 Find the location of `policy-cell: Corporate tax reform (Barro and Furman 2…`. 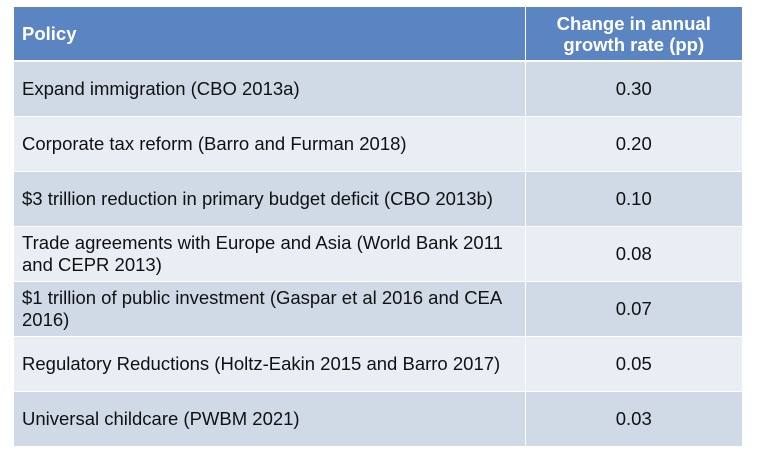

policy-cell: Corporate tax reform (Barro and Furman 2… is located at coordinates (269, 144).